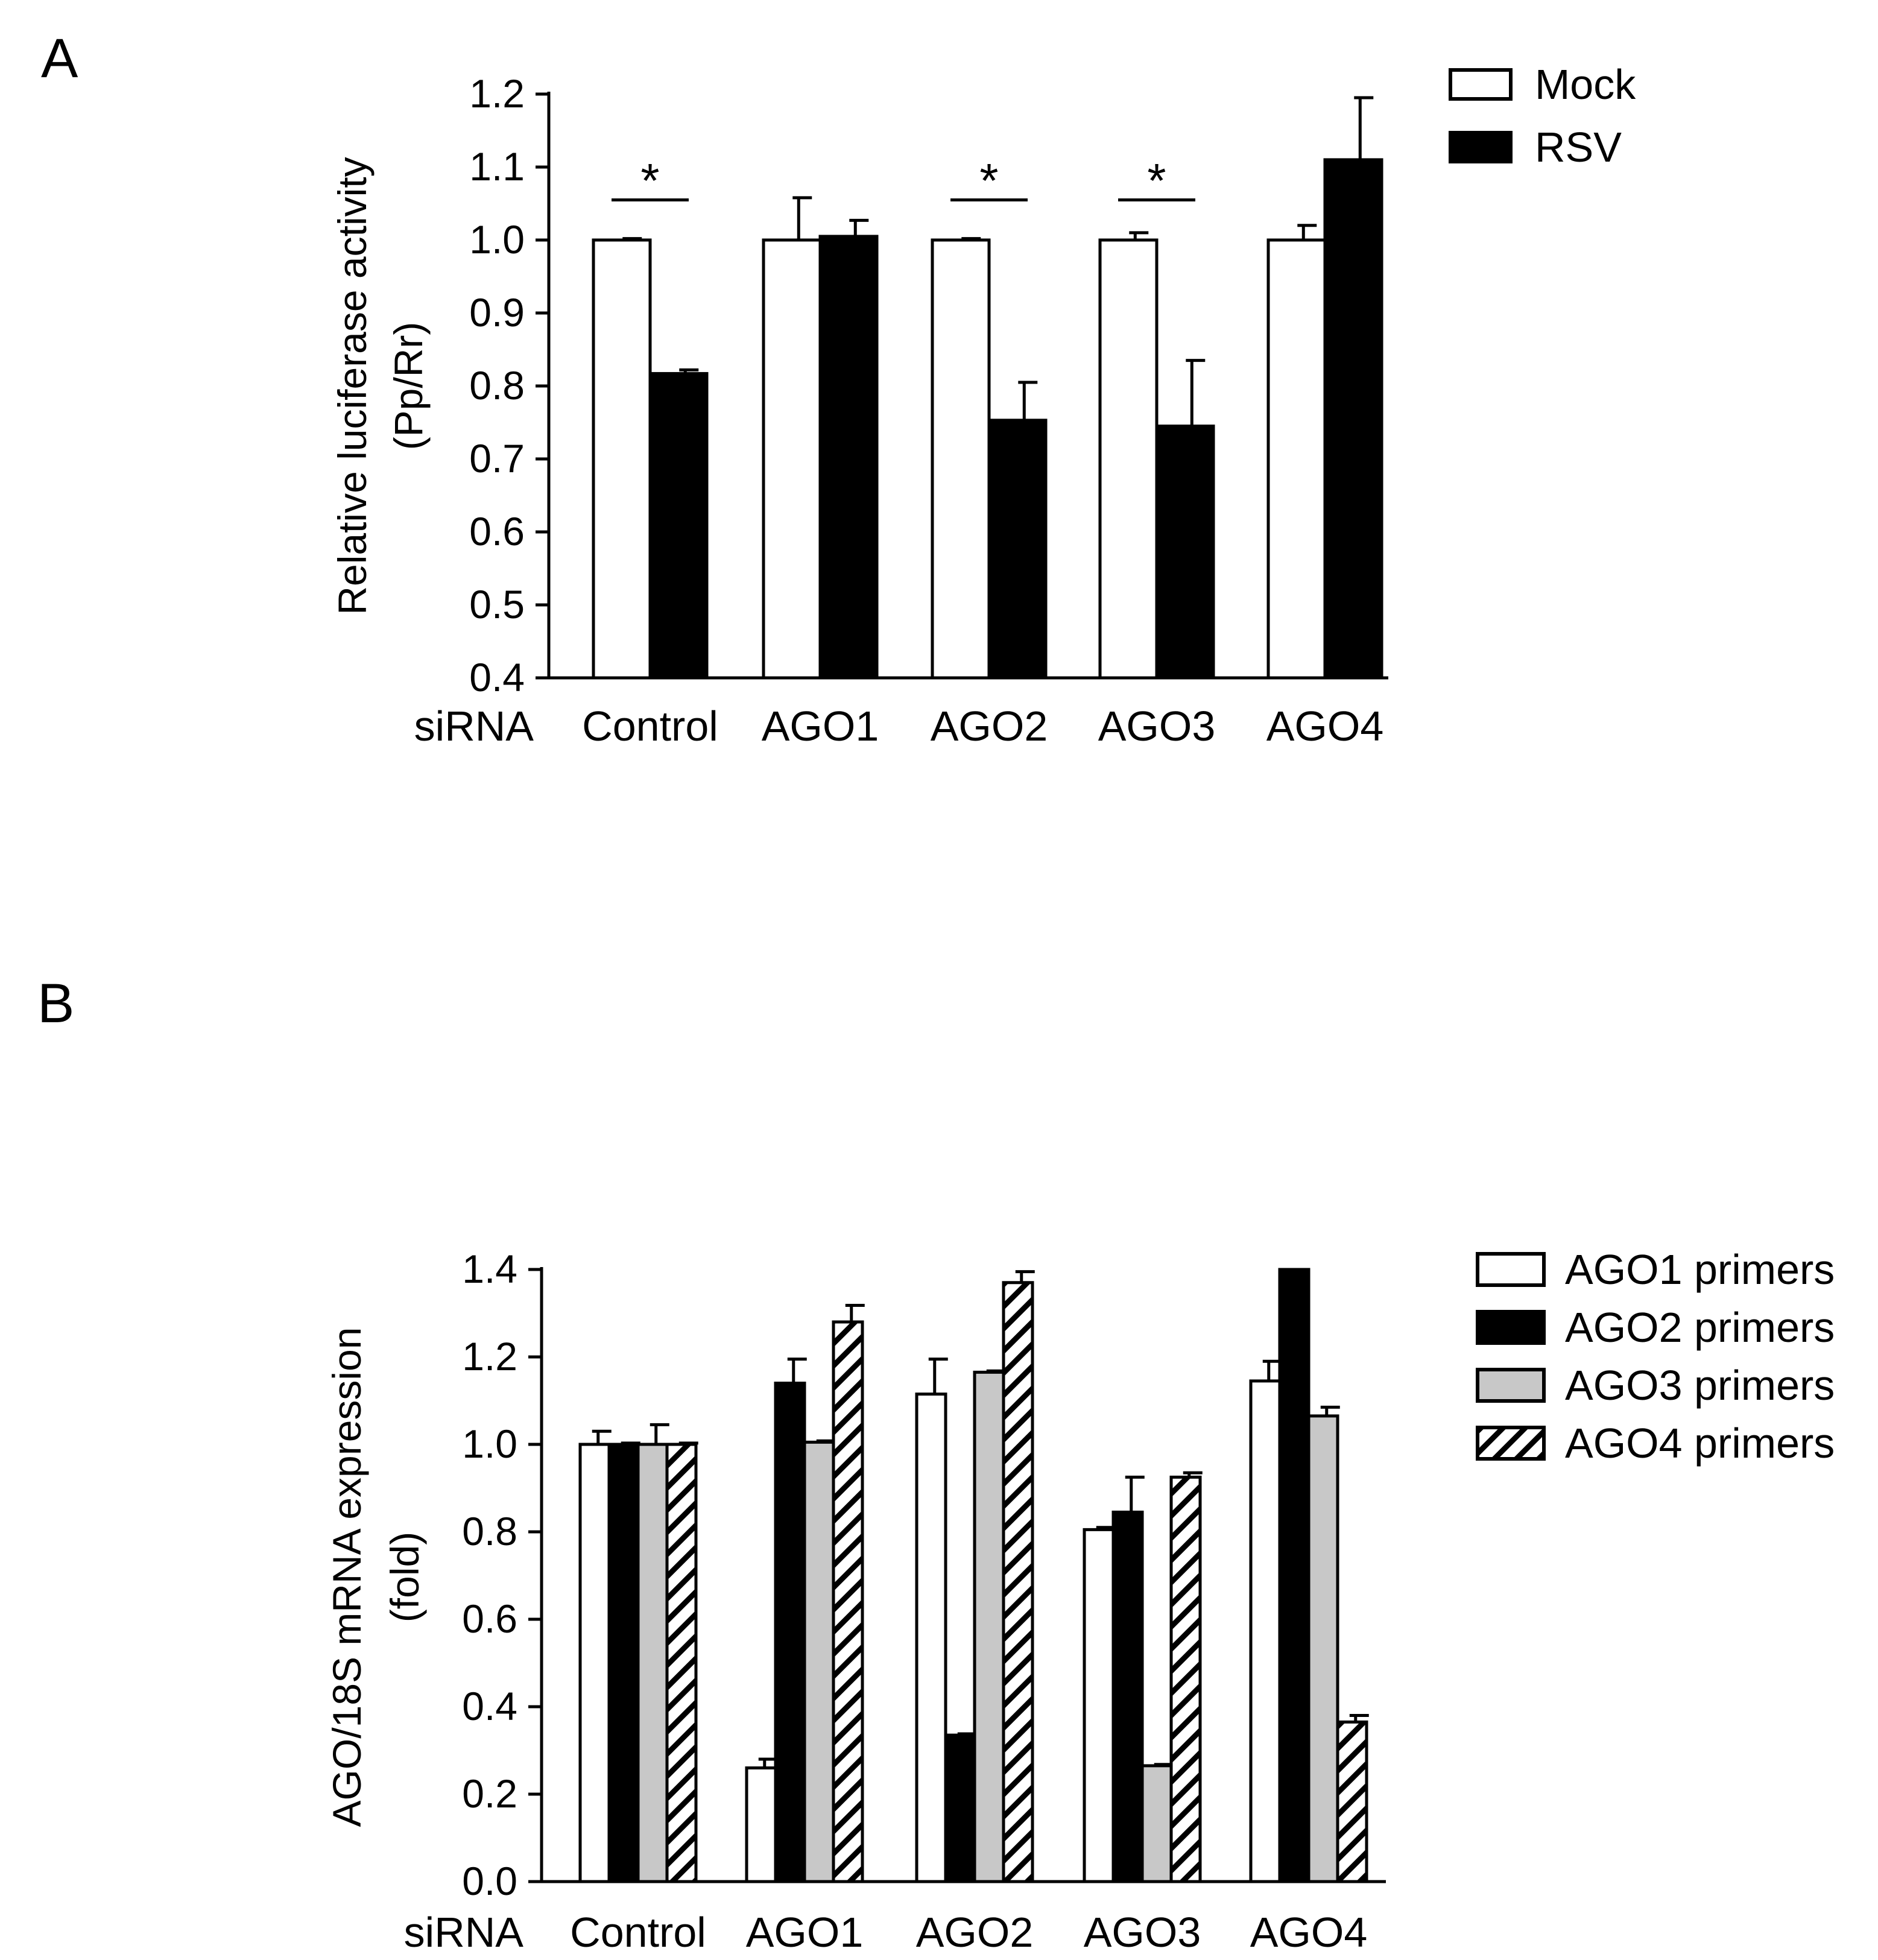 Image resolution: width=1878 pixels, height=1960 pixels. Describe the element at coordinates (819, 1661) in the screenshot. I see `bar-b-ago3-primers-ago1` at that location.